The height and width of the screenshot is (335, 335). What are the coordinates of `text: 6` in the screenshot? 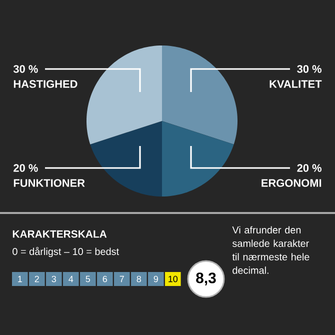 It's located at (104, 279).